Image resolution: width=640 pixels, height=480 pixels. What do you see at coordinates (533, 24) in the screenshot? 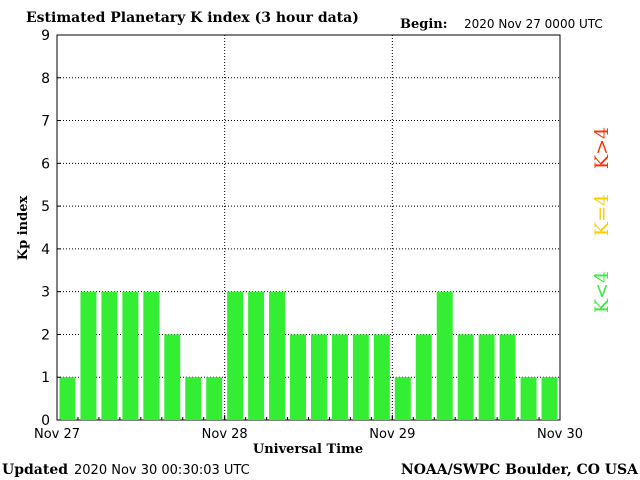
I see `begin-value: 2020 Nov 27 0000 UTC` at bounding box center [533, 24].